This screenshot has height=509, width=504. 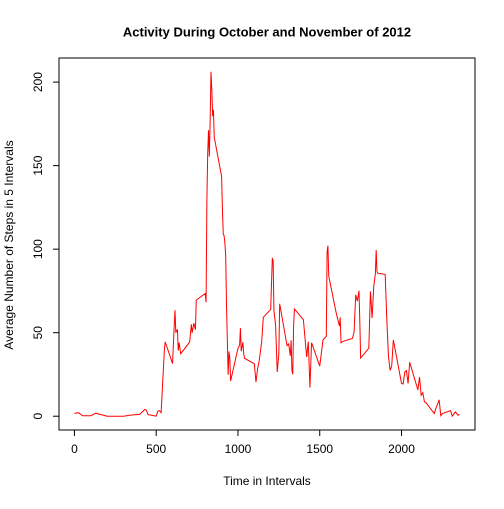 What do you see at coordinates (319, 449) in the screenshot?
I see `x-tick-label: 1500` at bounding box center [319, 449].